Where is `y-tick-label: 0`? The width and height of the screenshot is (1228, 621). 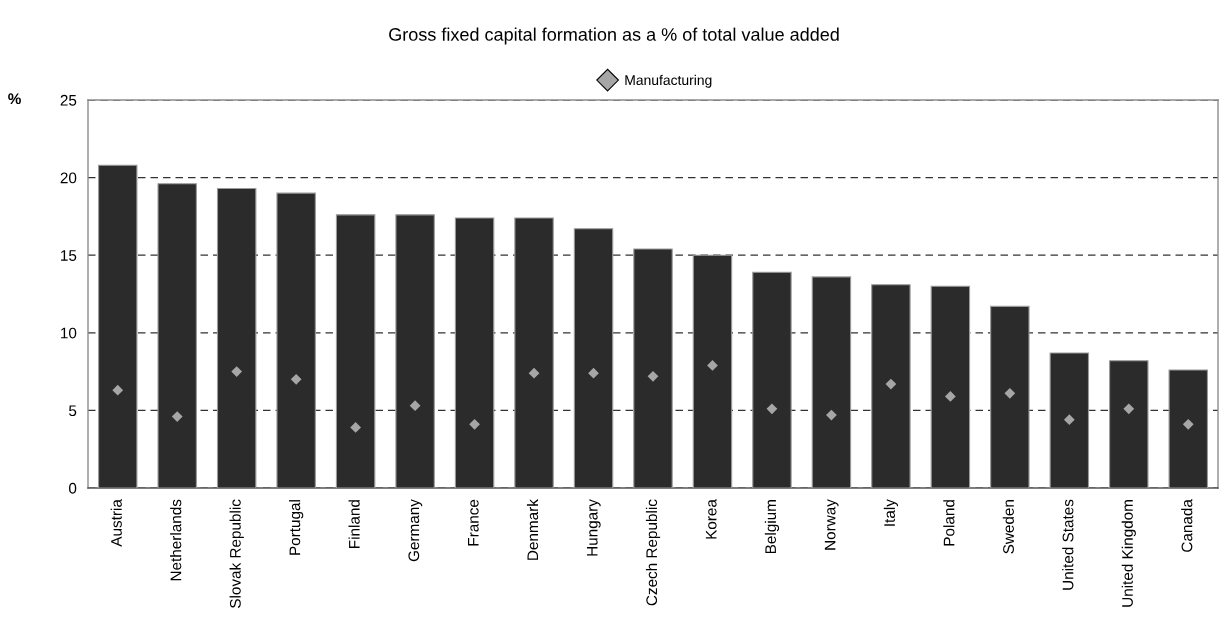
y-tick-label: 0 is located at coordinates (72, 488).